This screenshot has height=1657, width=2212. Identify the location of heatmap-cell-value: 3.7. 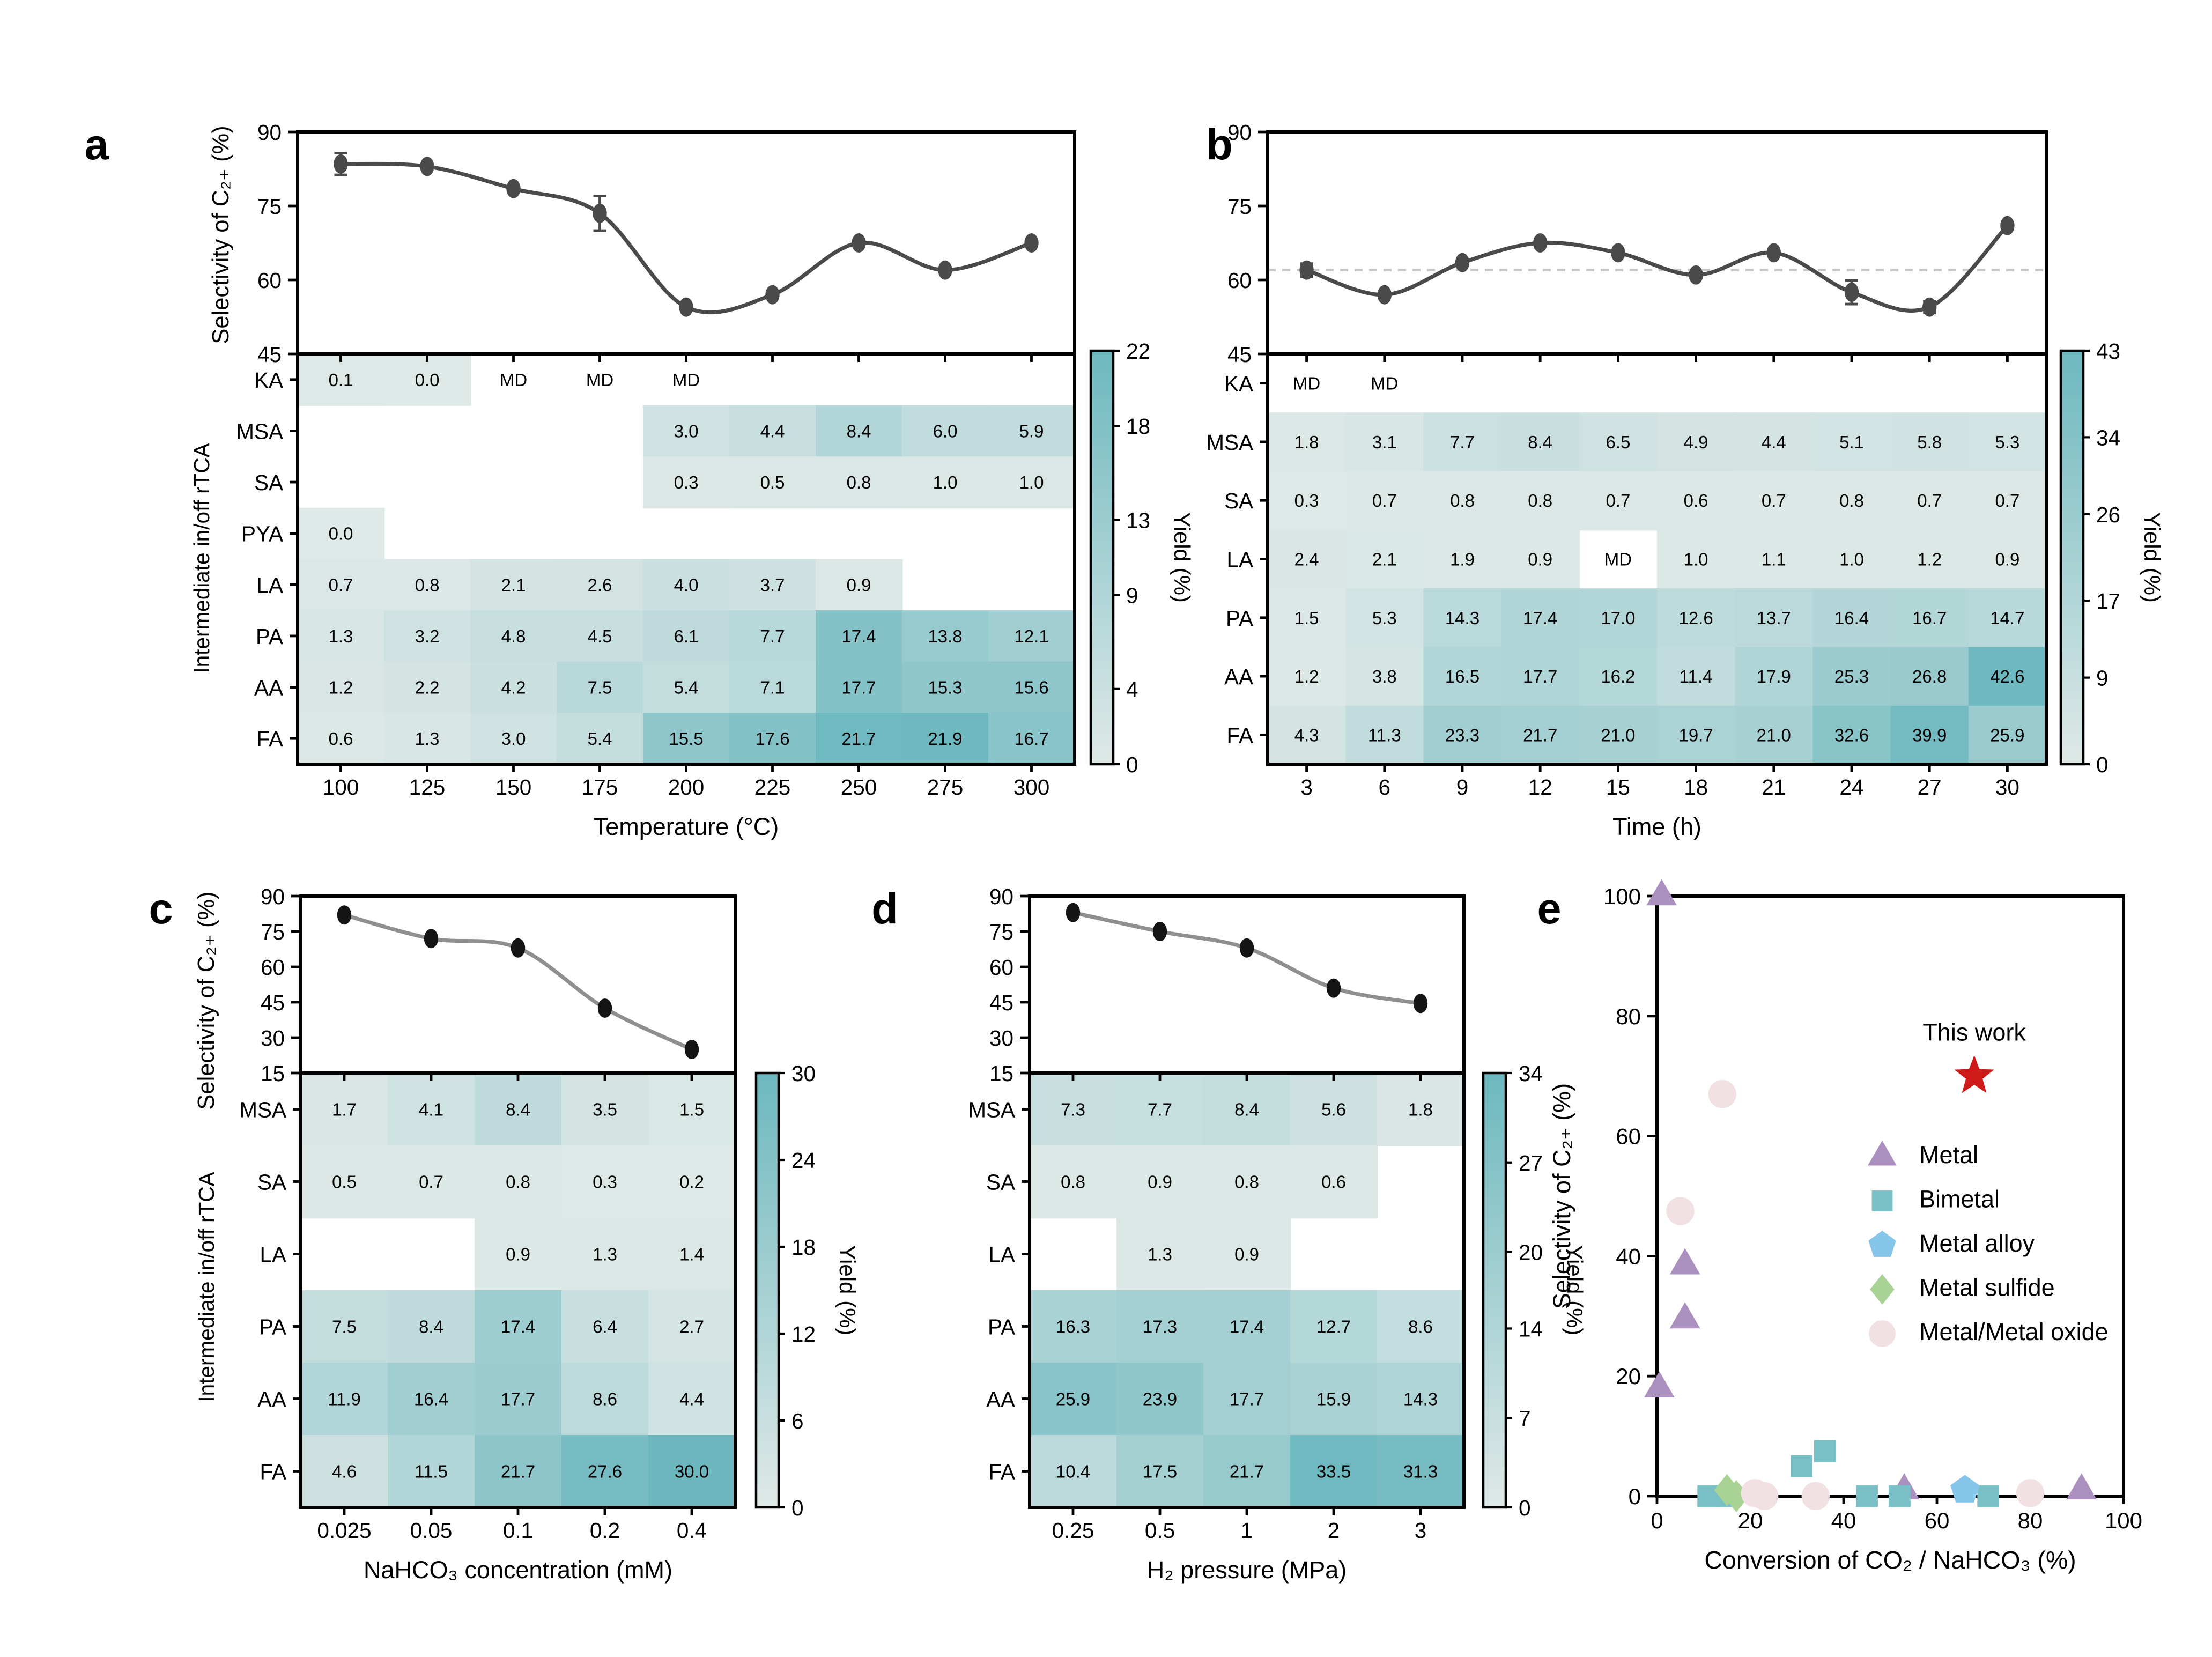
(772, 585).